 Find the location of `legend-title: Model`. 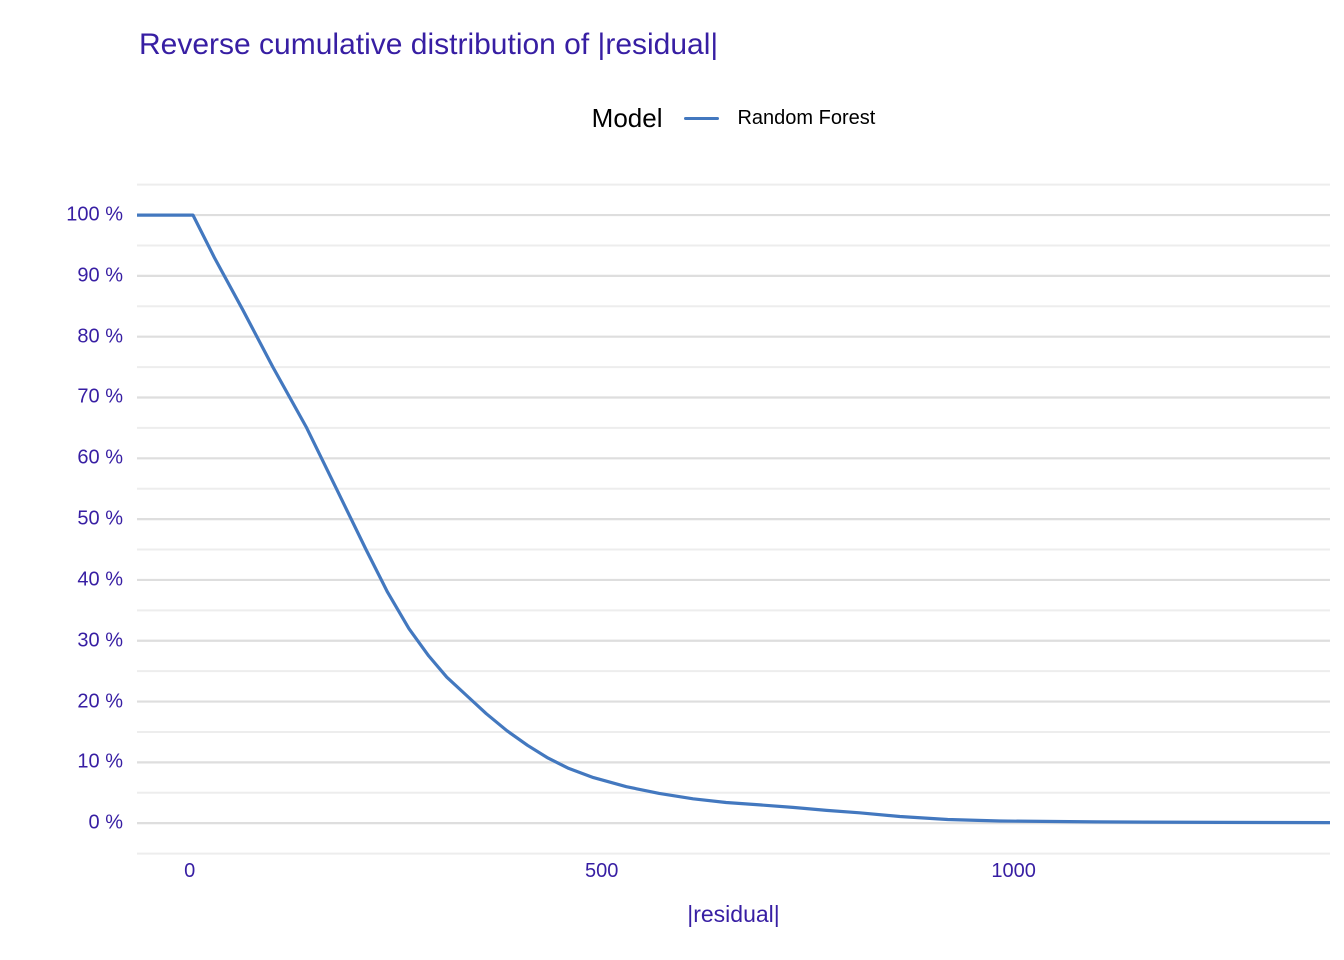

legend-title: Model is located at coordinates (627, 117).